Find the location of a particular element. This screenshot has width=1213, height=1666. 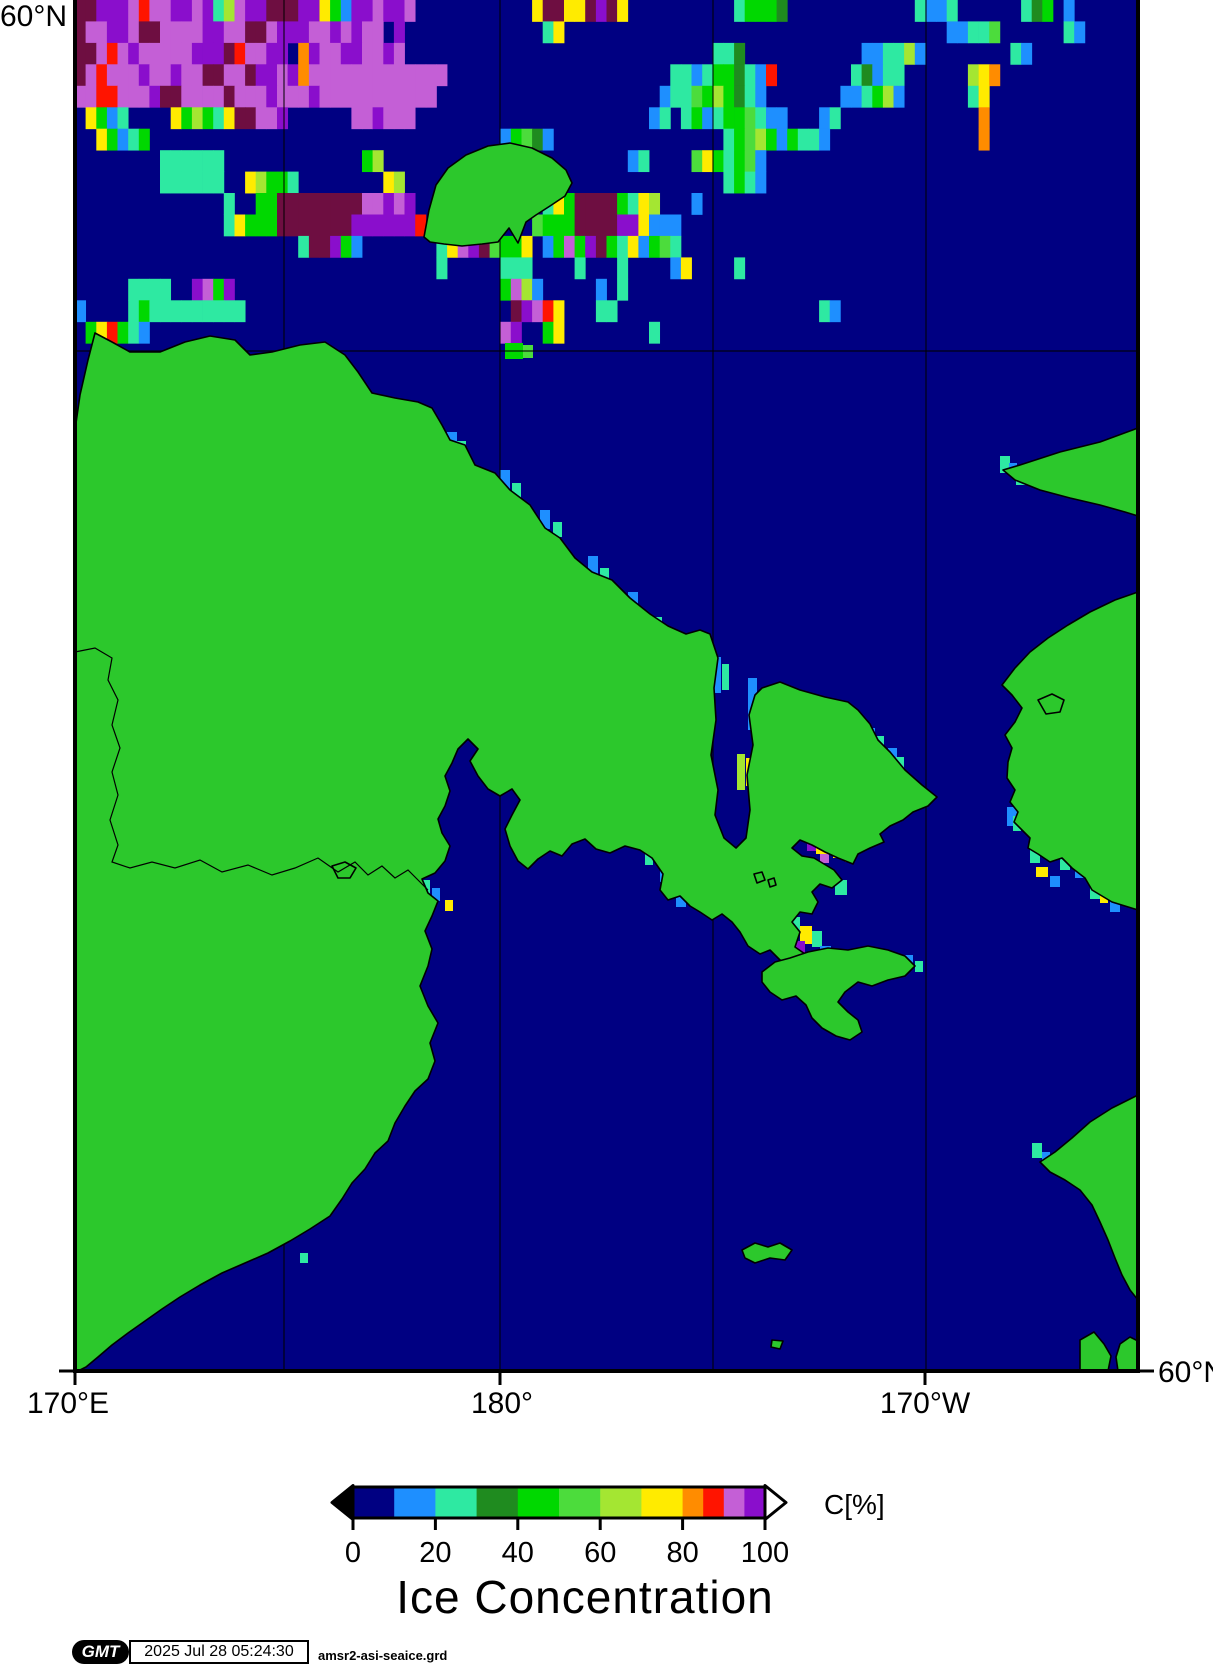

seward-peninsula is located at coordinates (1070, 751).